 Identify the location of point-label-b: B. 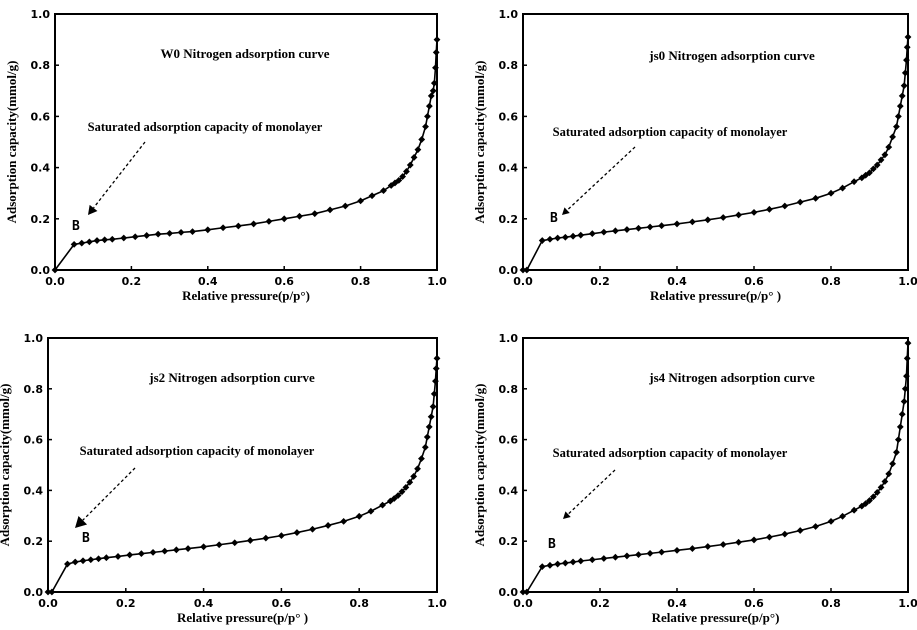
(552, 544).